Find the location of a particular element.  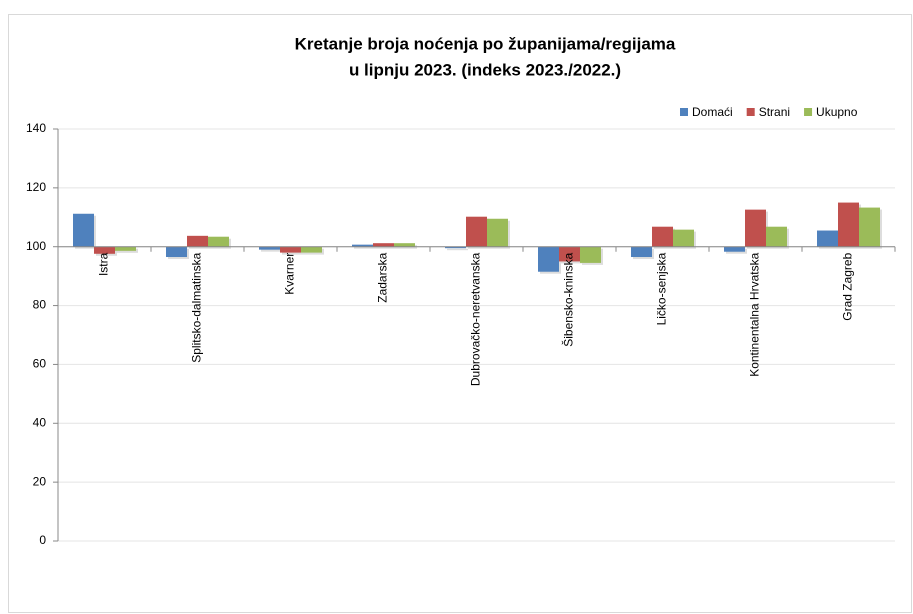

y-tick-label: 140 is located at coordinates (36, 128).